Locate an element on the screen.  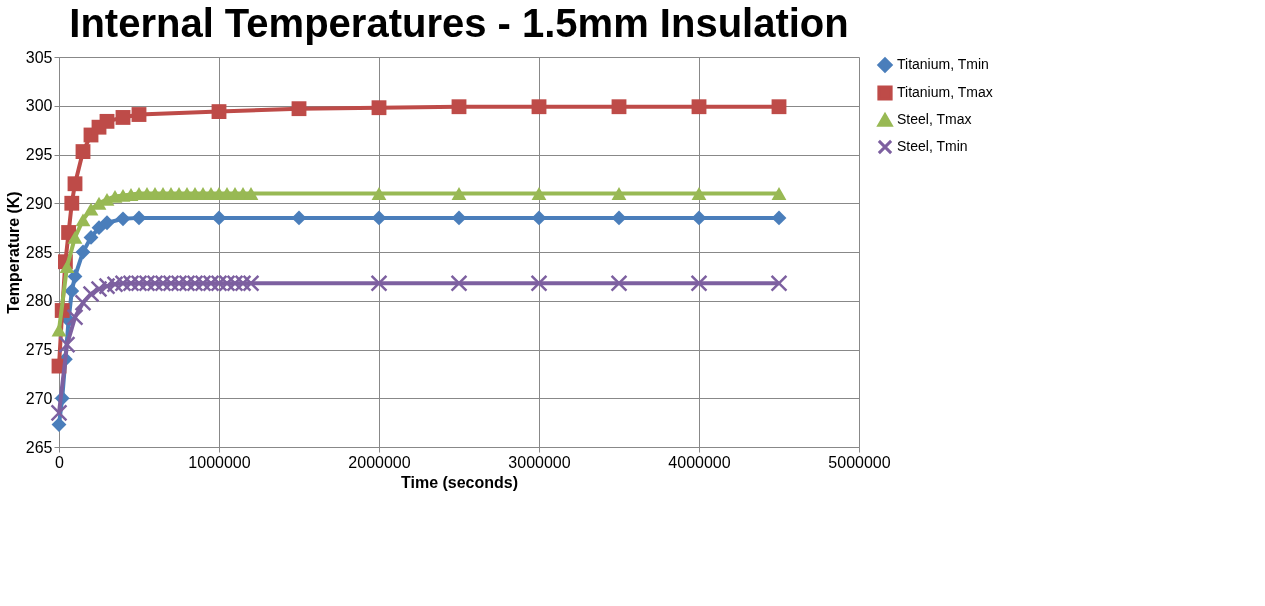
x-tick-label: 1000000 is located at coordinates (219, 462).